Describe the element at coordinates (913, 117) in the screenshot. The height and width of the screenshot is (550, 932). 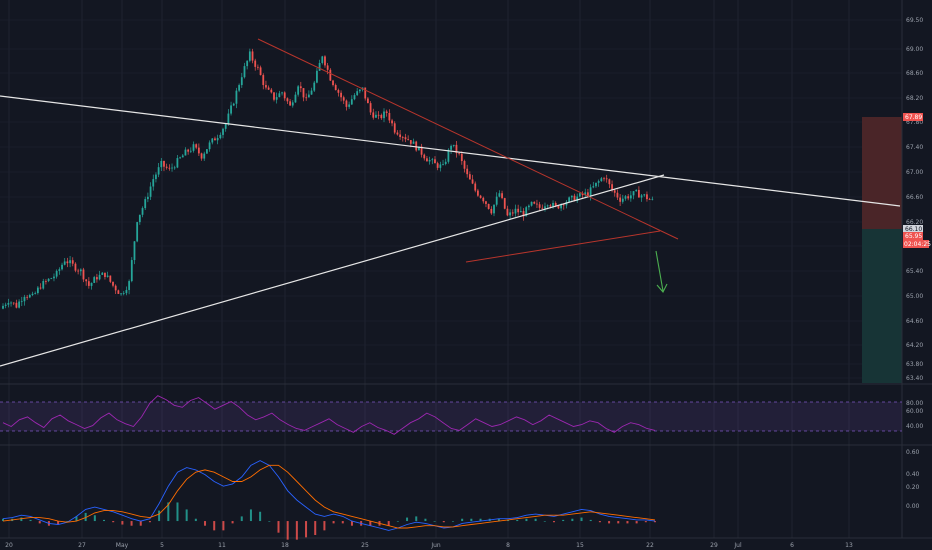
I see `stop-price-tag: 67.89` at that location.